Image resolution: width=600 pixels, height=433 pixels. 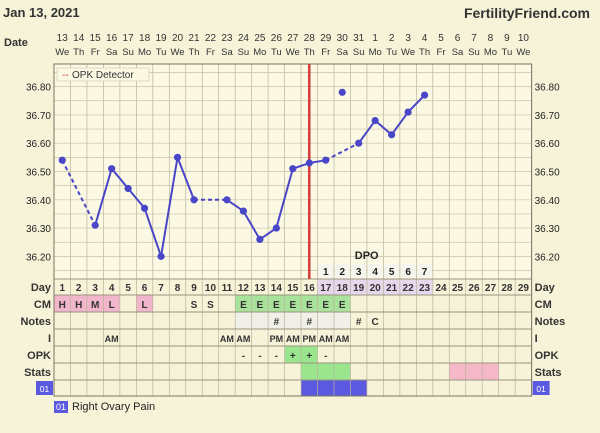 I want to click on day-number: 14, so click(x=277, y=288).